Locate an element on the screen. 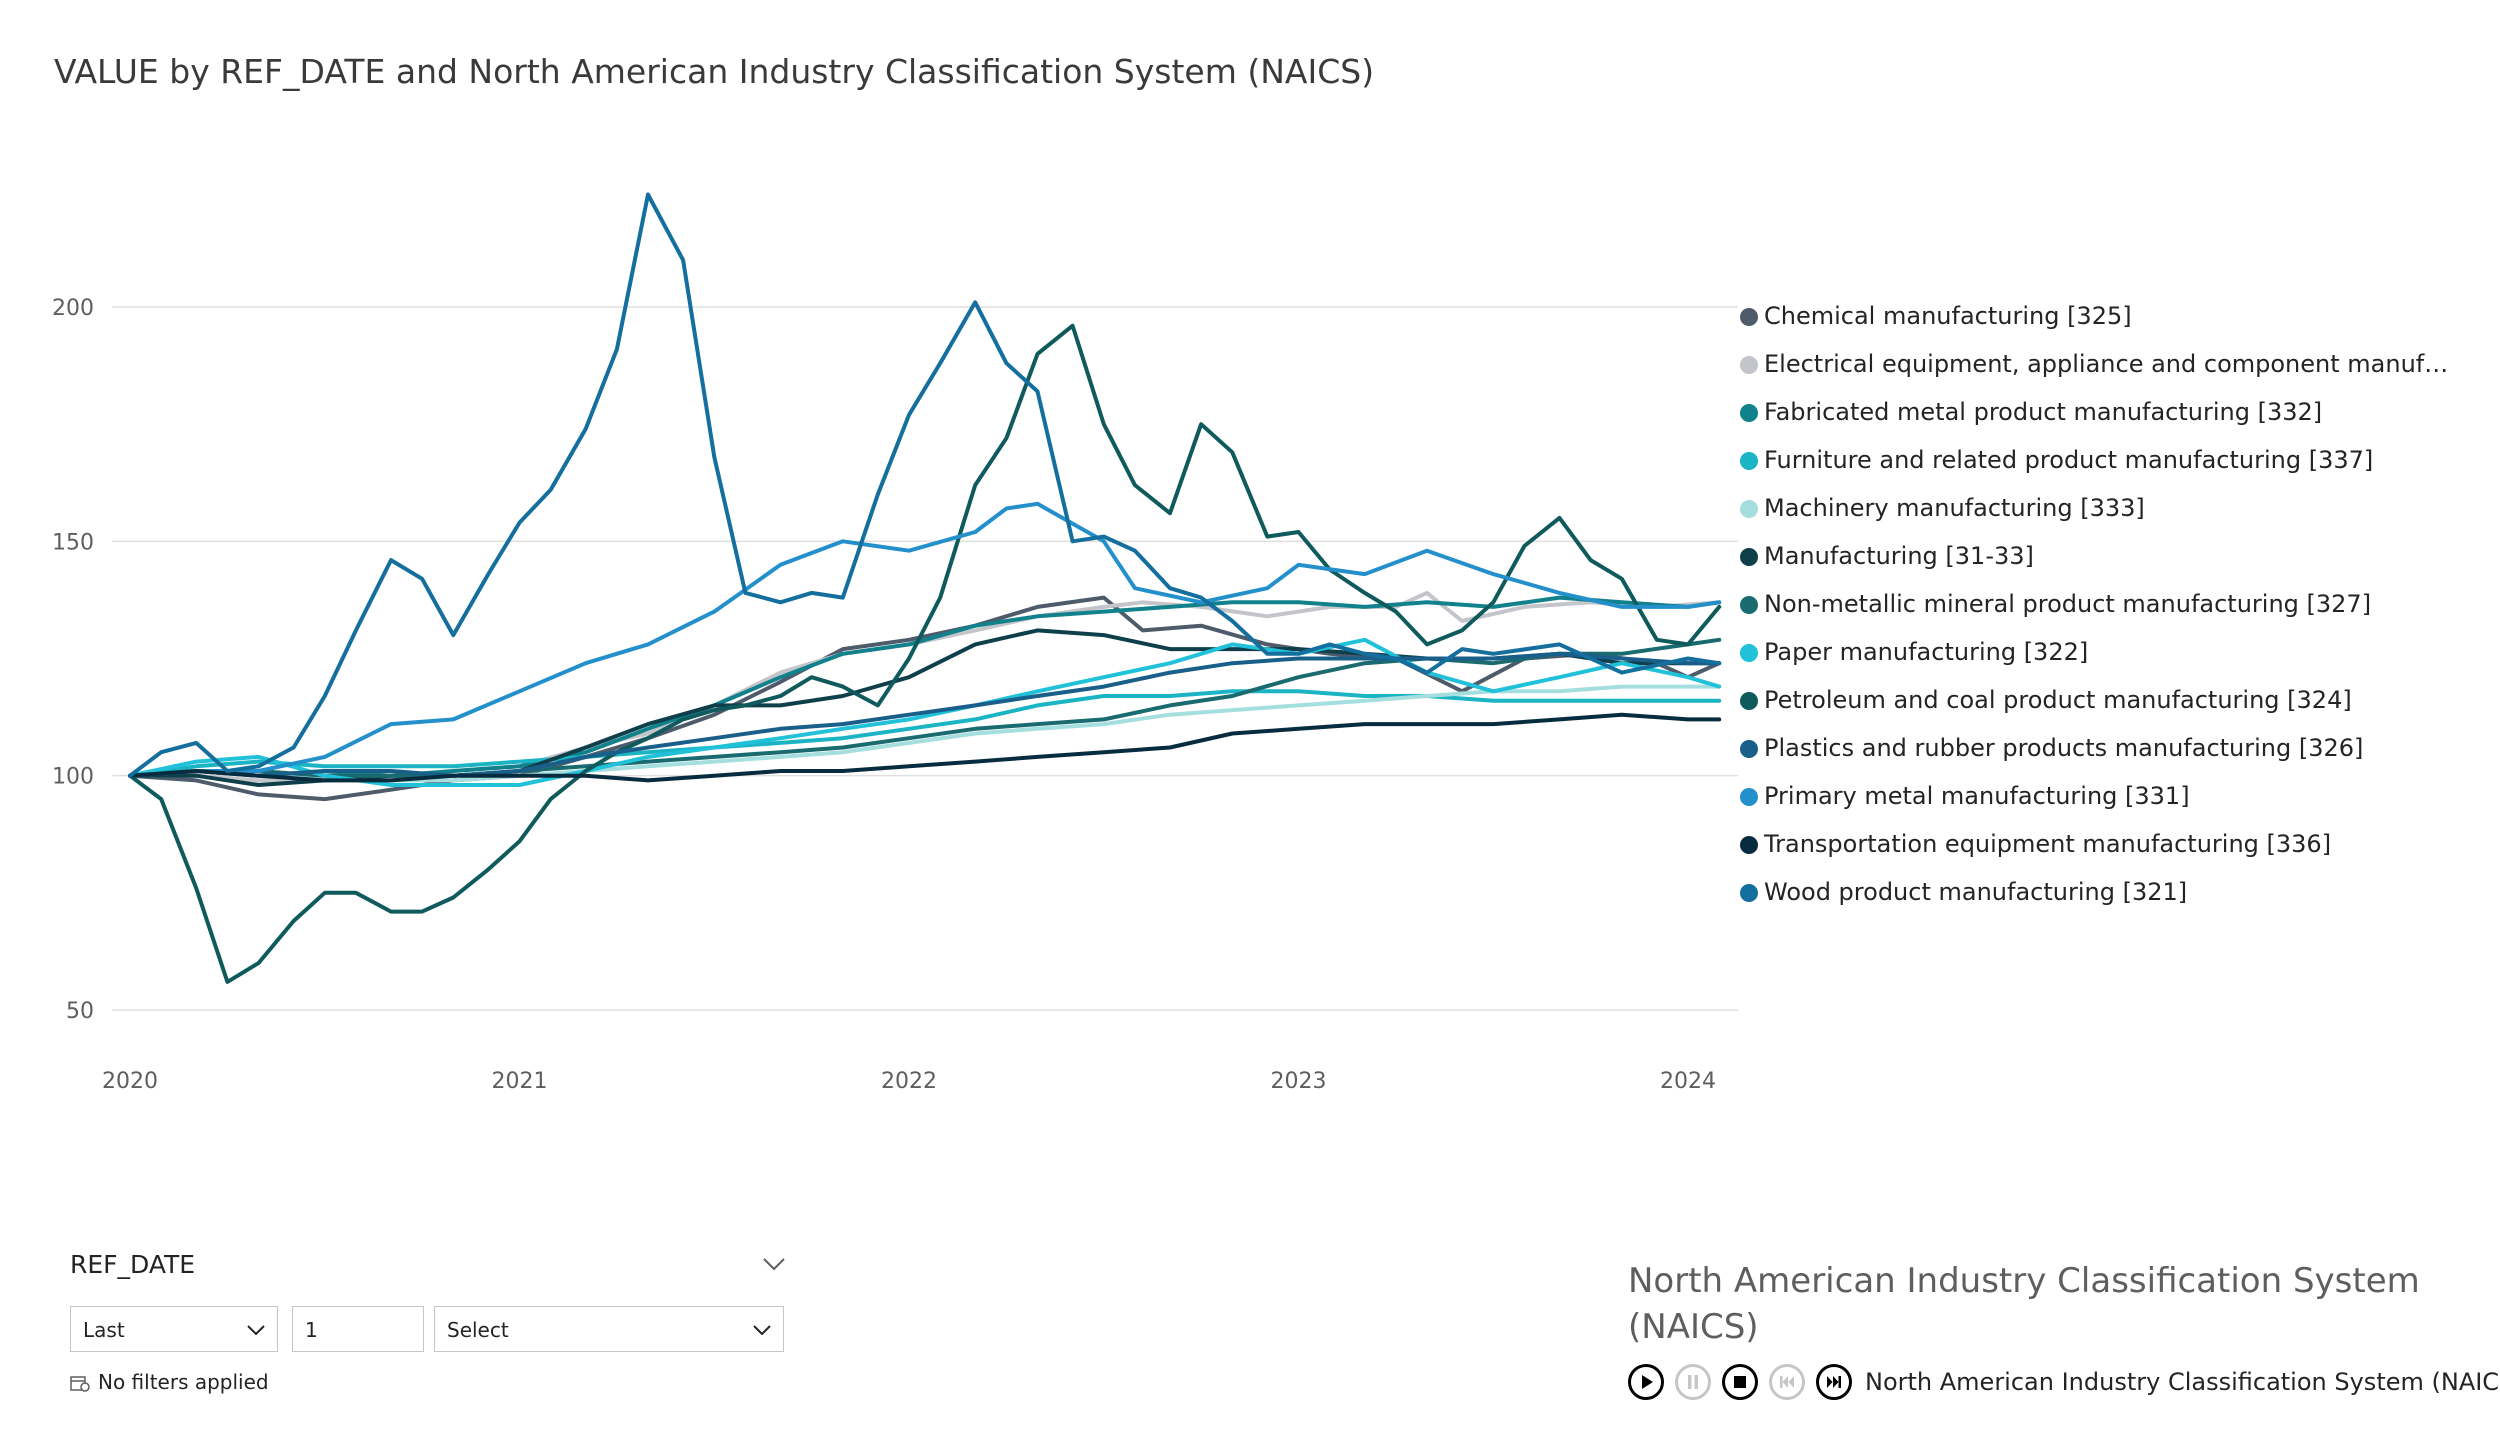 The width and height of the screenshot is (2500, 1446). slicer-title: REF_DATE is located at coordinates (133, 1264).